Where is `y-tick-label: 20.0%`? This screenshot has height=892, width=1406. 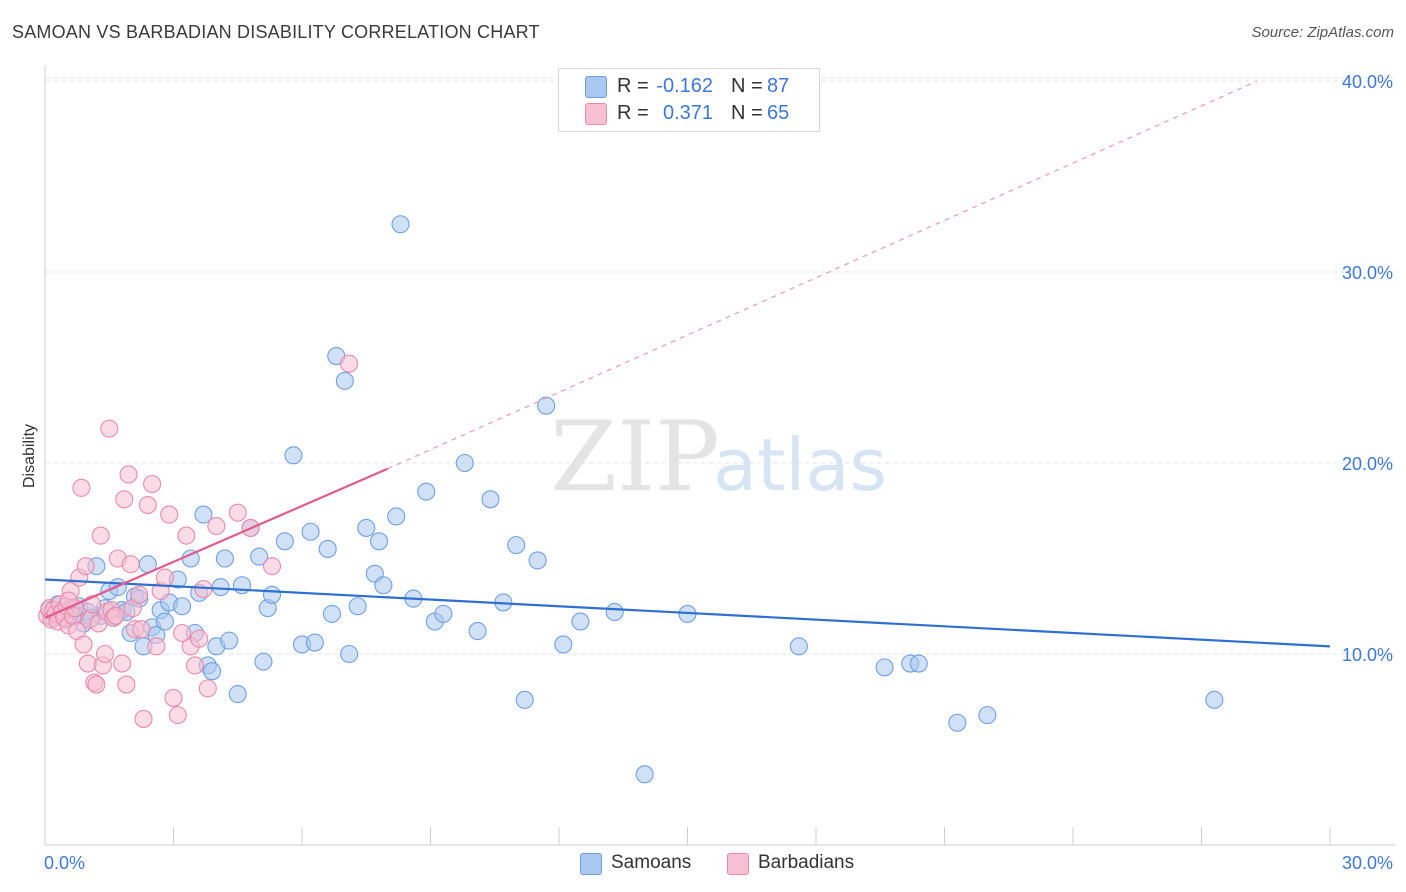 y-tick-label: 20.0% is located at coordinates (1367, 464).